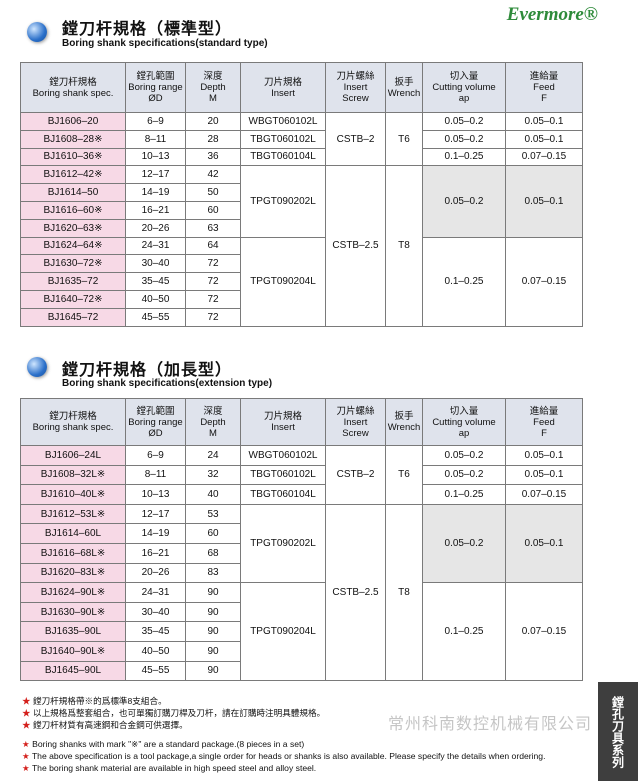  Describe the element at coordinates (155, 631) in the screenshot. I see `table-cell: 35–45` at that location.